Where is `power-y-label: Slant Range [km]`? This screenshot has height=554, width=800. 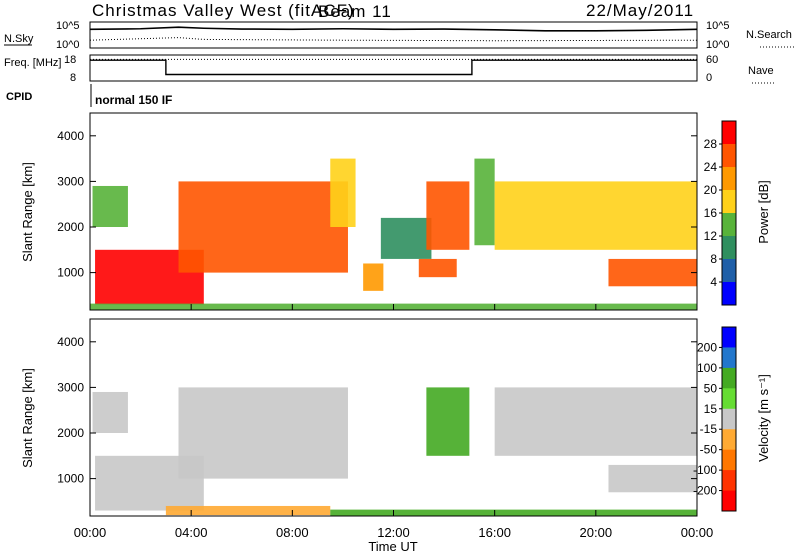 power-y-label: Slant Range [km] is located at coordinates (27, 212).